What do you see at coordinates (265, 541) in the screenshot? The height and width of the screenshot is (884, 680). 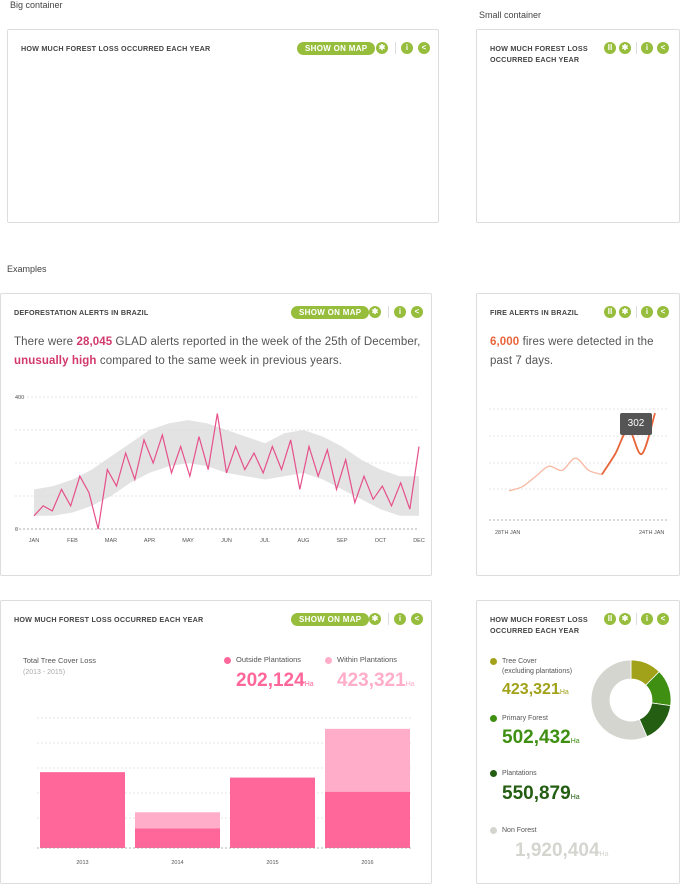 I see `x-tick-label: JUL` at bounding box center [265, 541].